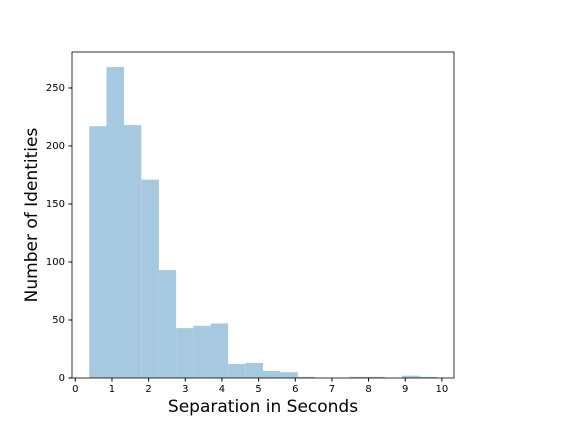 This screenshot has width=576, height=432. Describe the element at coordinates (55, 146) in the screenshot. I see `y-tick-label: 200` at that location.